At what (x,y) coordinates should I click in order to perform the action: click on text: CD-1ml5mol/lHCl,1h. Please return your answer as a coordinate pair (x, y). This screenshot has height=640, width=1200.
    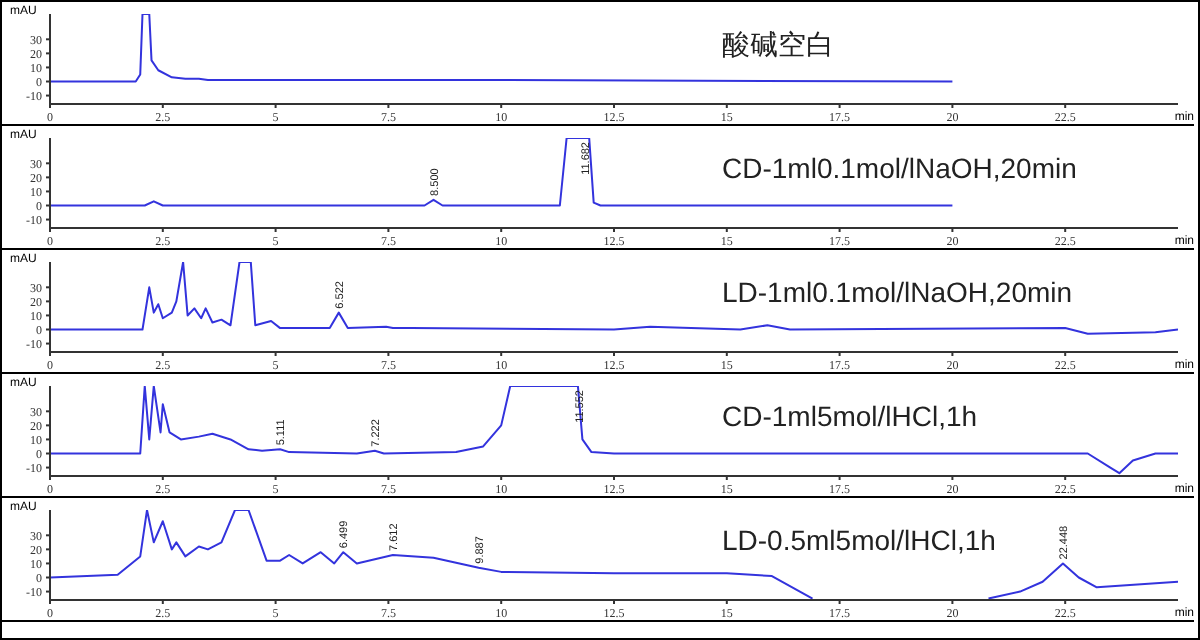
    Looking at the image, I should click on (850, 416).